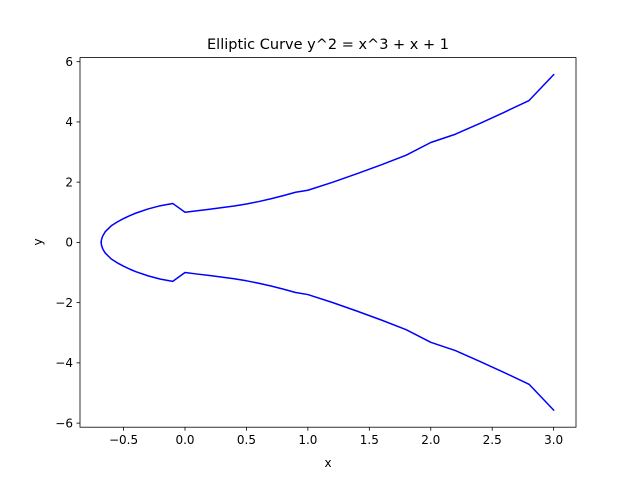 Image resolution: width=640 pixels, height=480 pixels. I want to click on x-tick-label: 0.0, so click(184, 440).